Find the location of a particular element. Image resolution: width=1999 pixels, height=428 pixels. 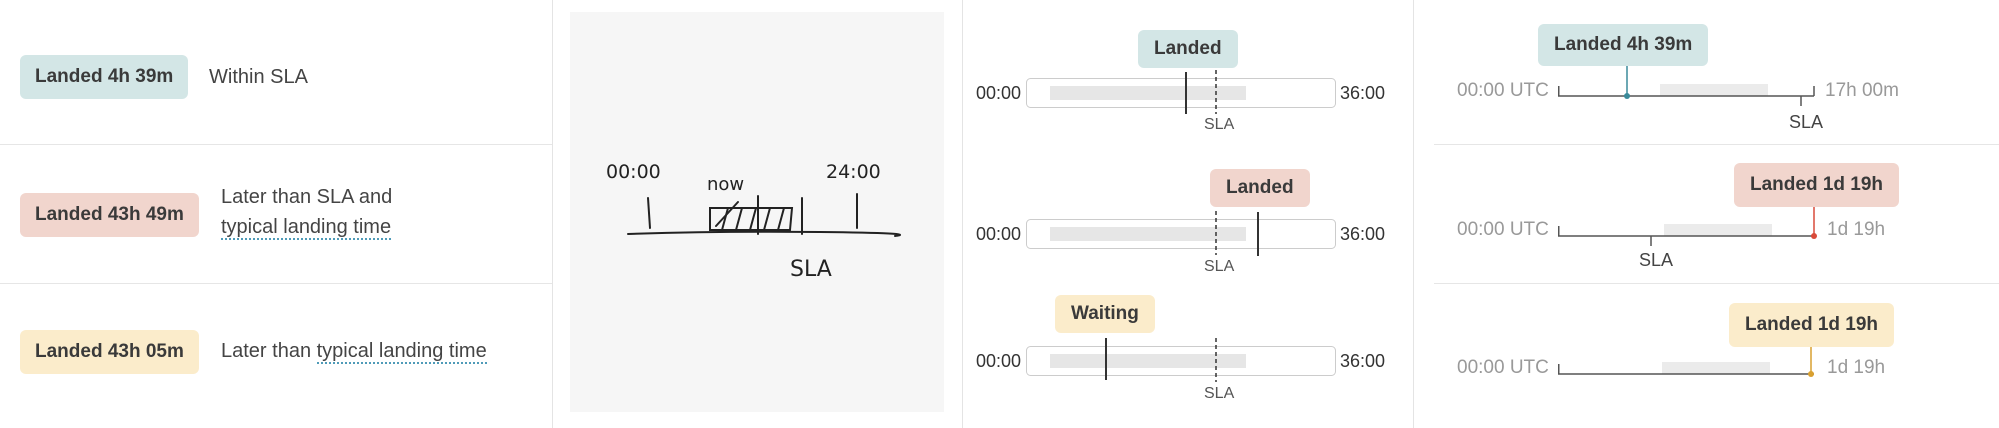

status-description: Later than SLA and typical landing time is located at coordinates (306, 212).